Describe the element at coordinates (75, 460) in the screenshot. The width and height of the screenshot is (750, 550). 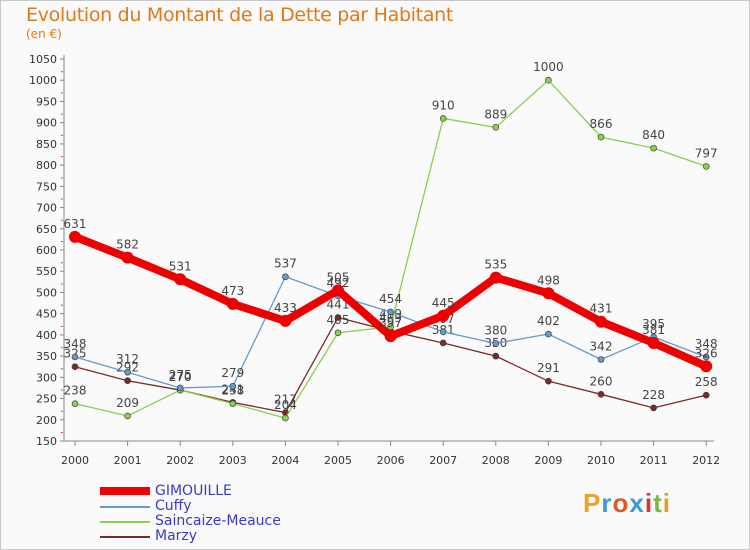
I see `x-tick-label: 2000` at that location.